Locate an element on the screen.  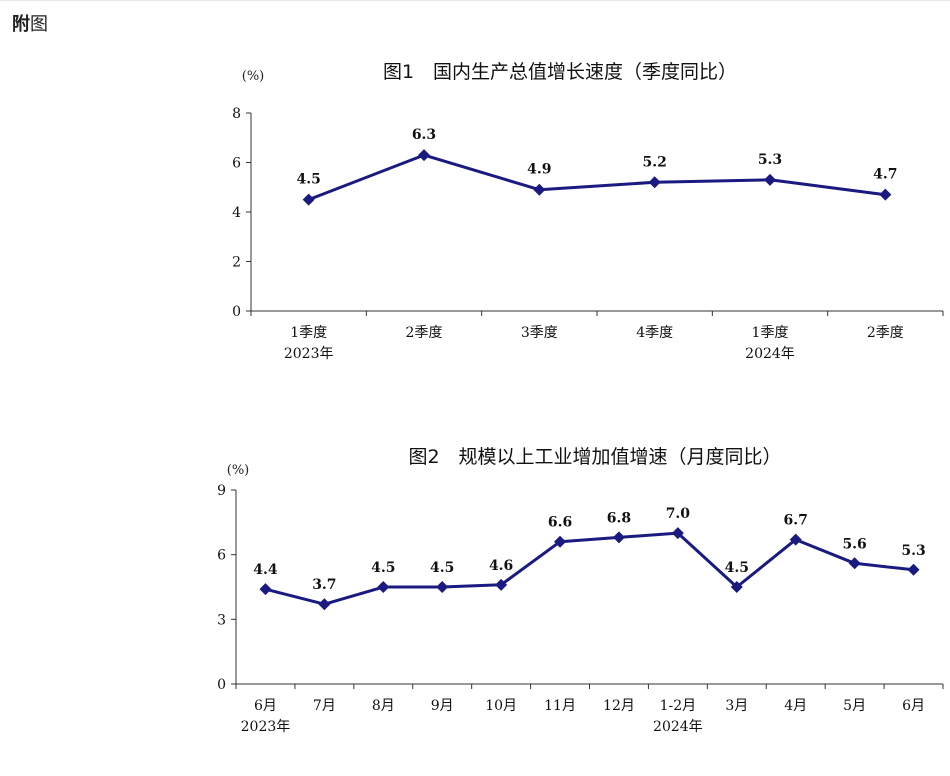
x-tick-label: 11月 is located at coordinates (560, 706).